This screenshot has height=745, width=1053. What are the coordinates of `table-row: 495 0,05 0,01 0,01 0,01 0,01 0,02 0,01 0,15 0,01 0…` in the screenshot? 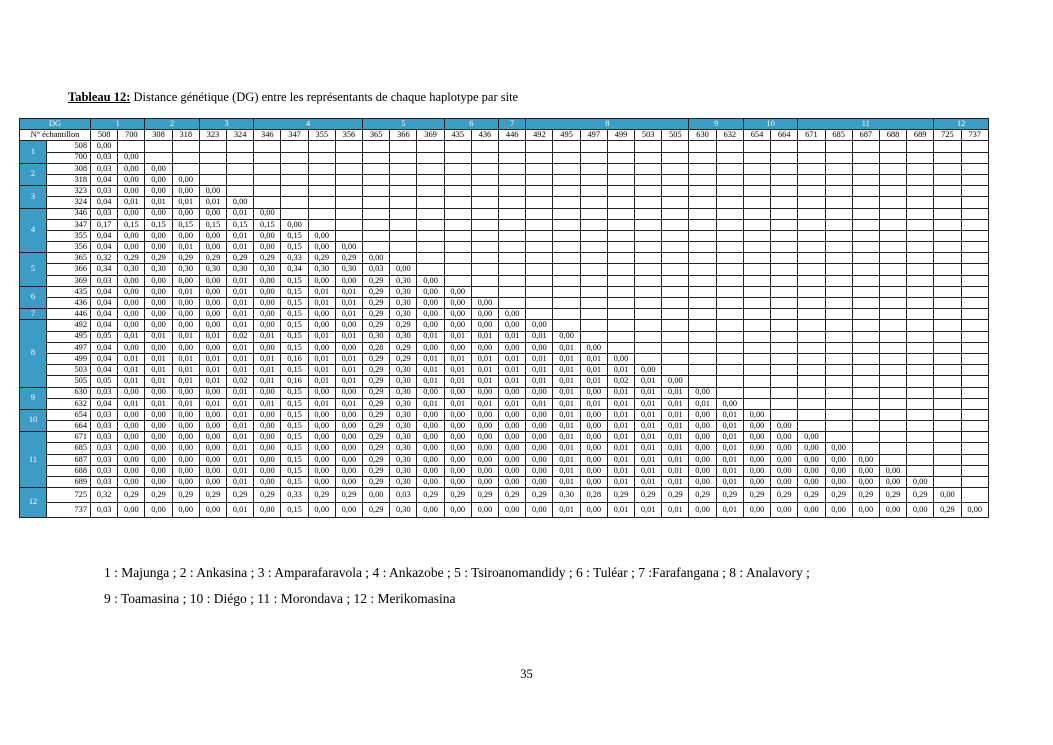 It's located at (505, 336).